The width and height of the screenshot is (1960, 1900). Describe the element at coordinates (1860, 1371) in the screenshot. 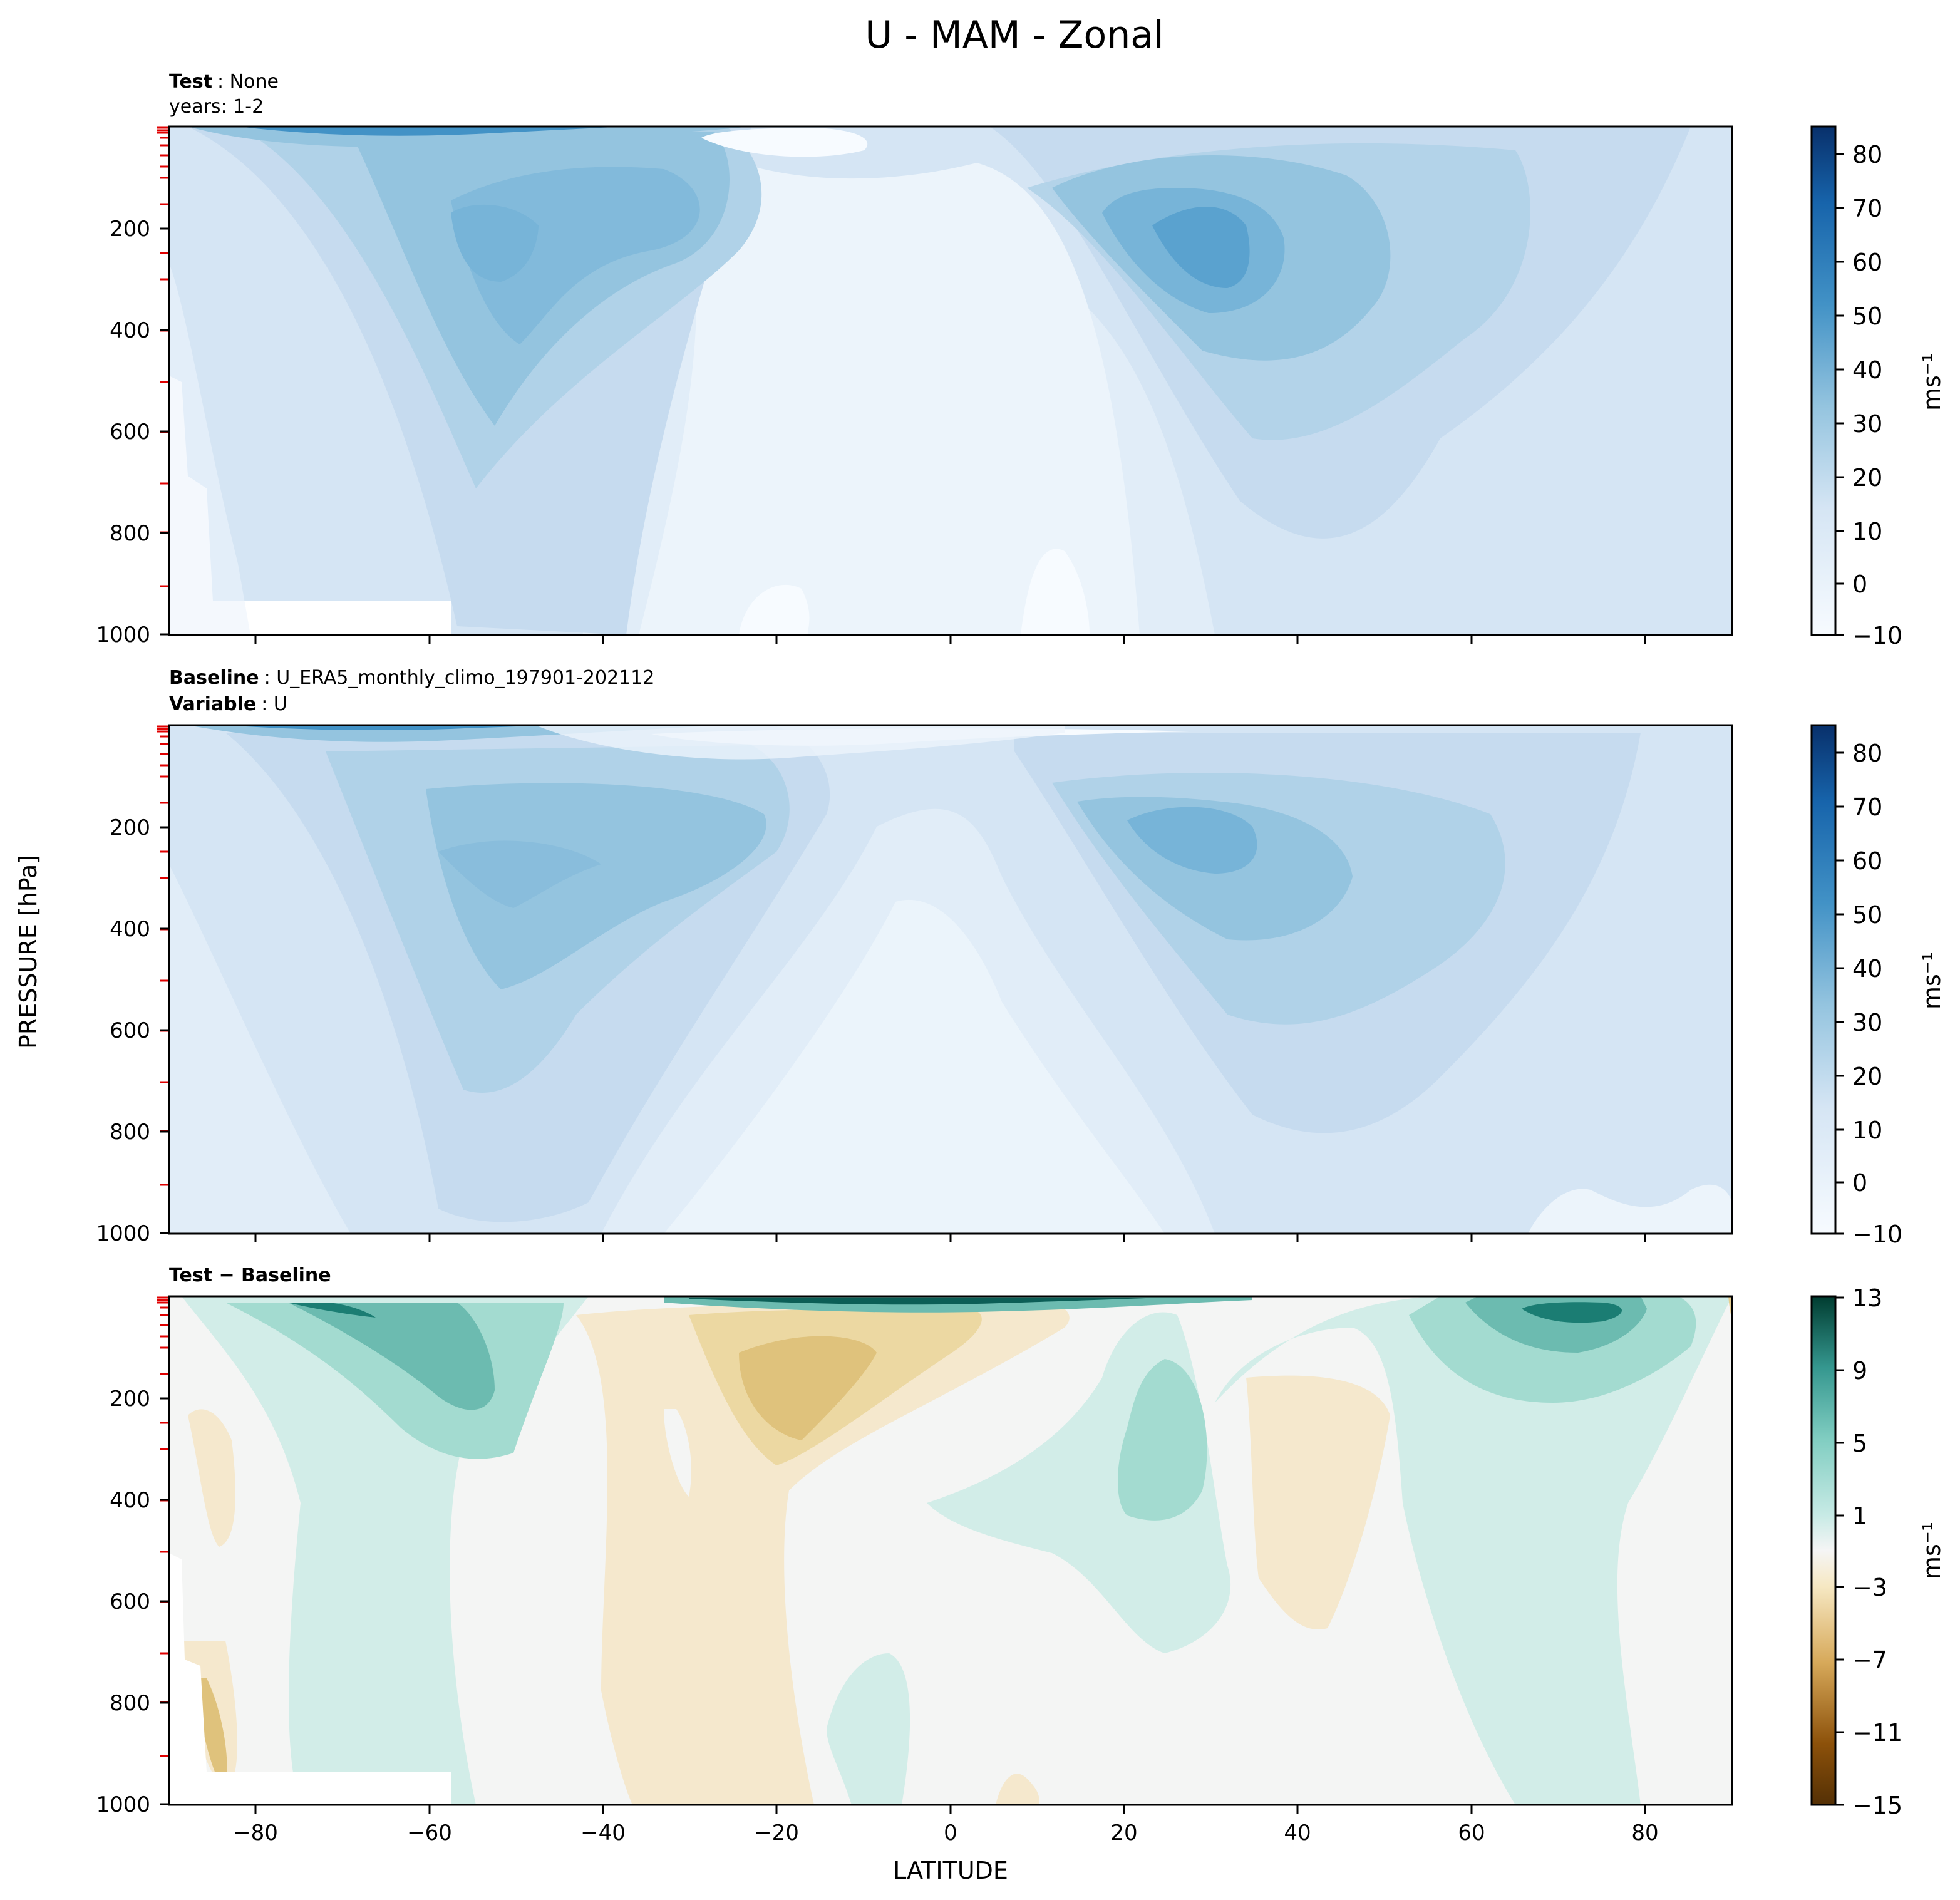

I see `colorbar-tick: 9` at that location.